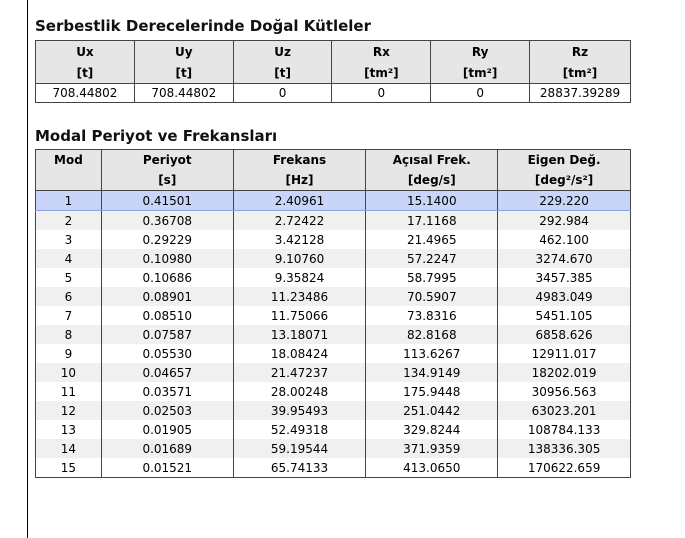 The height and width of the screenshot is (538, 685). What do you see at coordinates (299, 315) in the screenshot?
I see `frequency-cell: 11.75066` at bounding box center [299, 315].